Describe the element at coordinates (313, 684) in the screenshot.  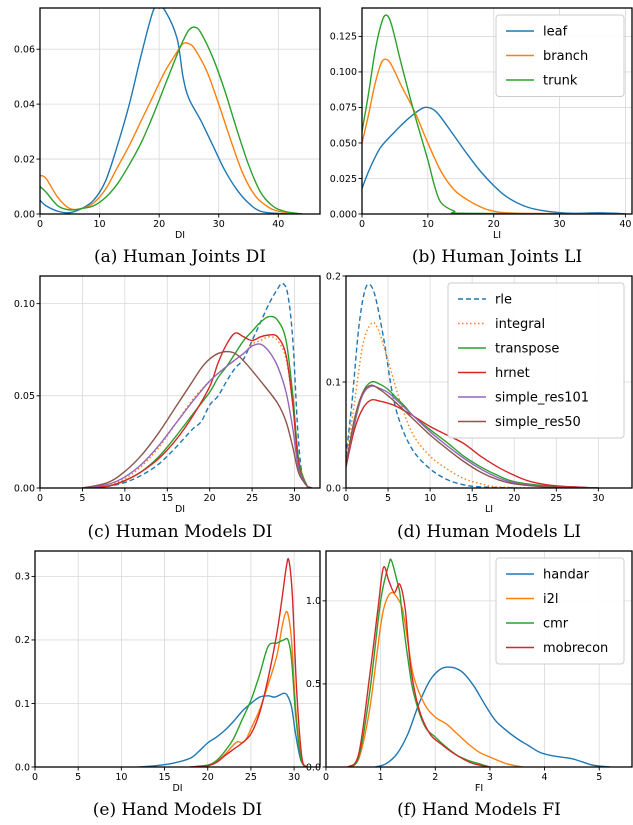
I see `y-tick-label: 0.5` at that location.